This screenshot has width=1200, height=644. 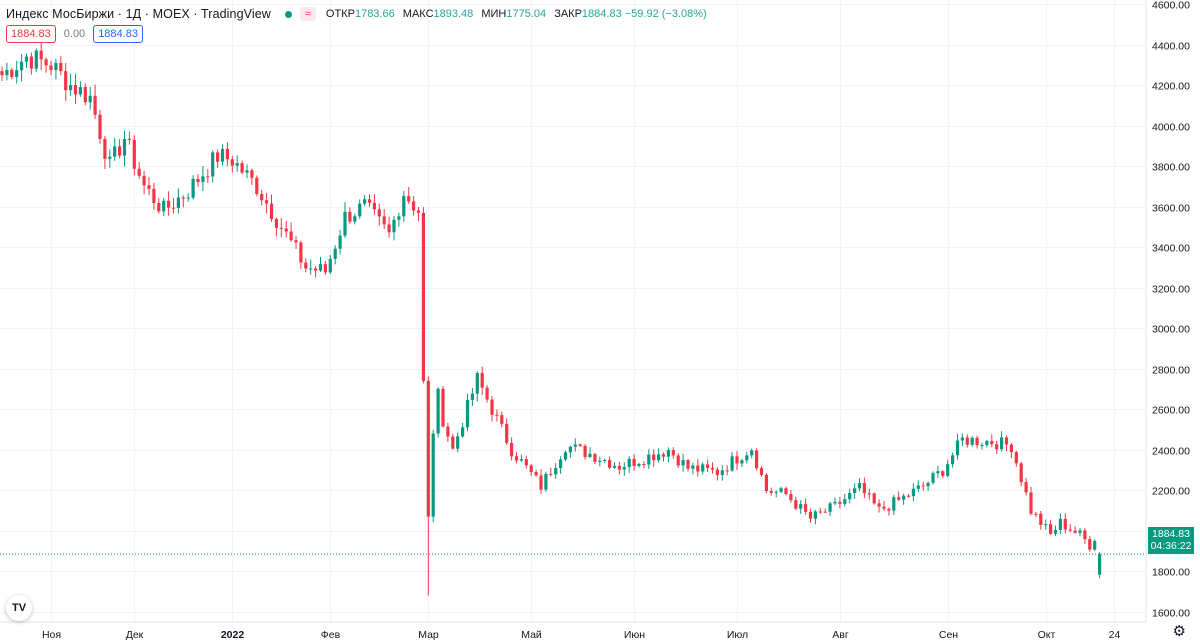 I want to click on price-tick-label: 3800.00, so click(x=1171, y=168).